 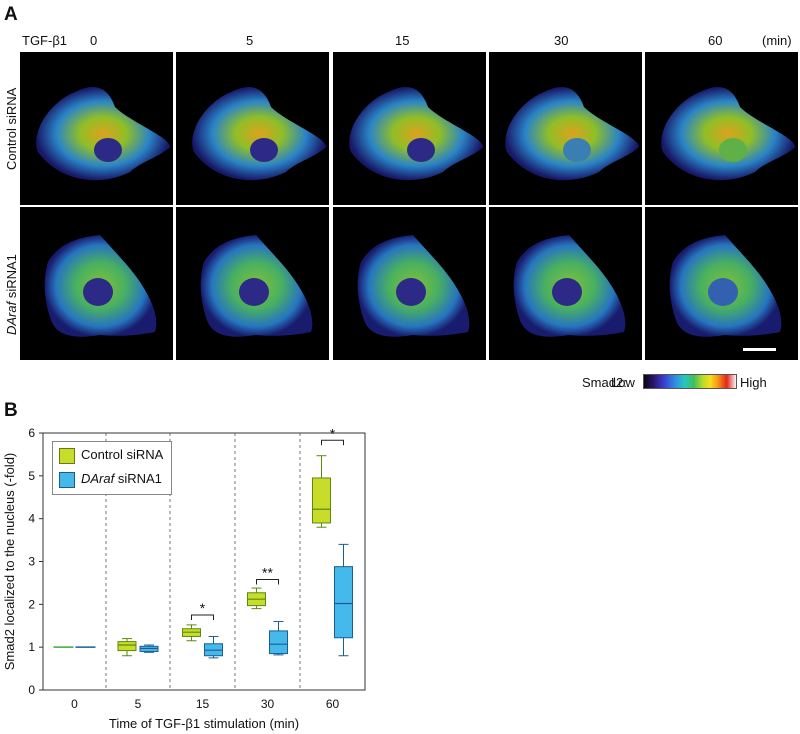 I want to click on y-tick-label: 4, so click(x=31, y=519).